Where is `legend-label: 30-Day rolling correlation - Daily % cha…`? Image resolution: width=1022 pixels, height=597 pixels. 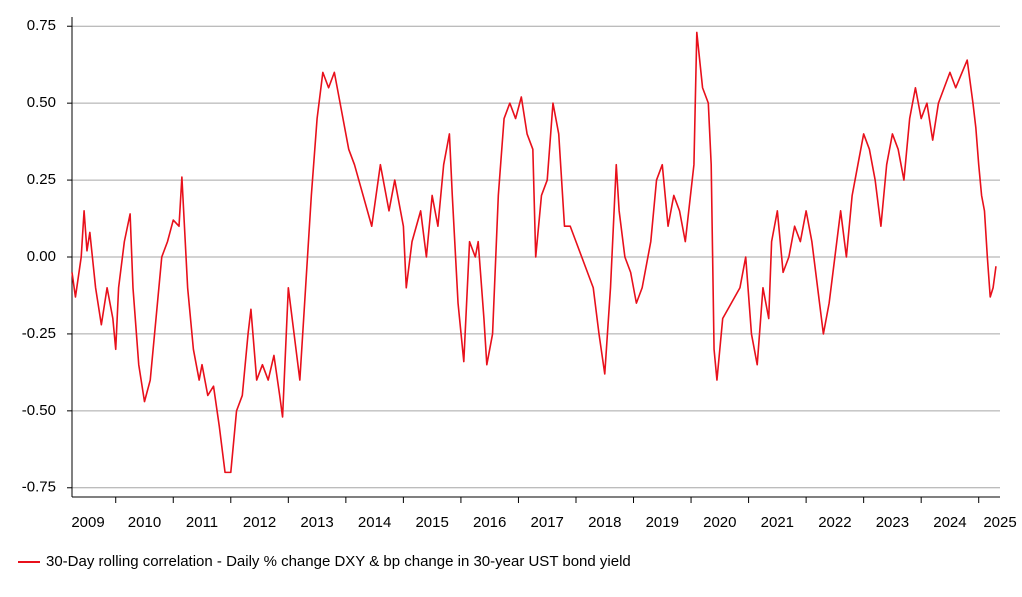 legend-label: 30-Day rolling correlation - Daily % cha… is located at coordinates (338, 561).